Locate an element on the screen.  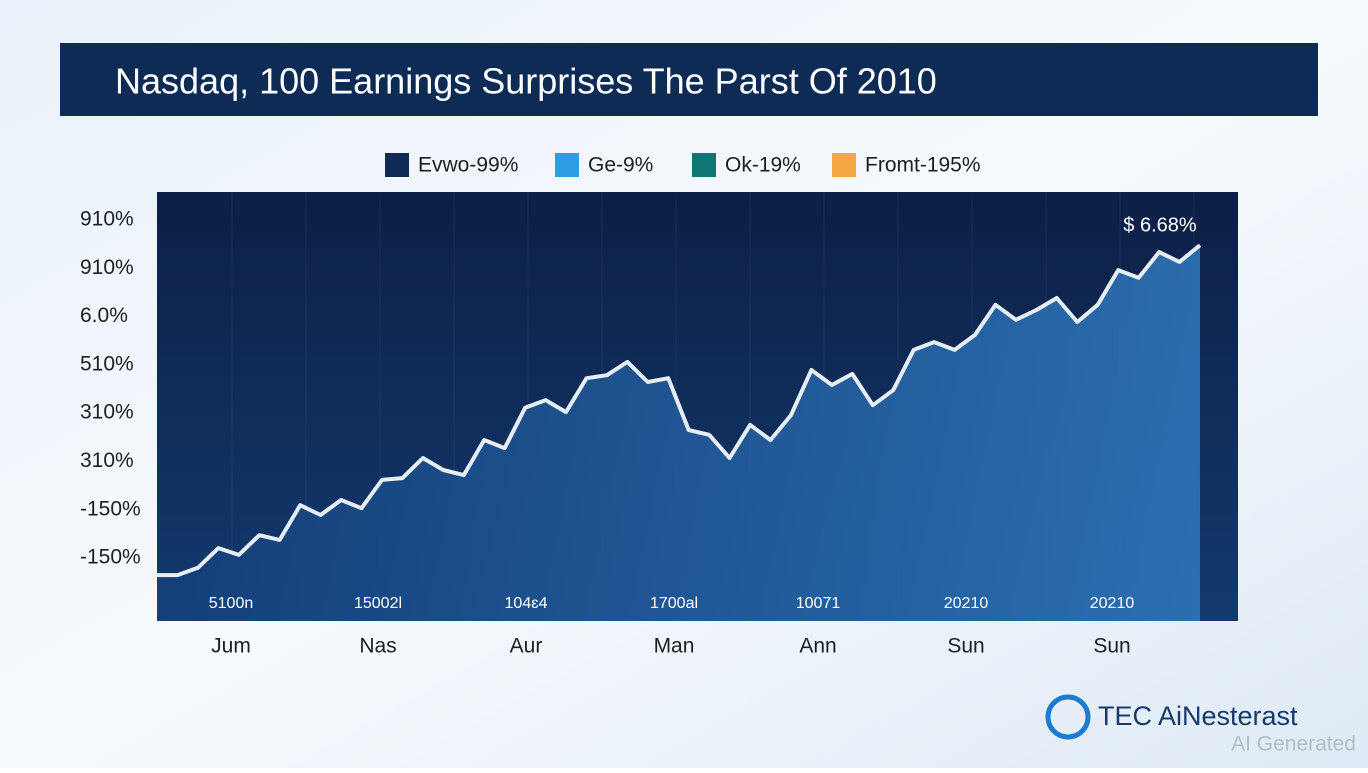
y-axis-label: 6.0% is located at coordinates (104, 315).